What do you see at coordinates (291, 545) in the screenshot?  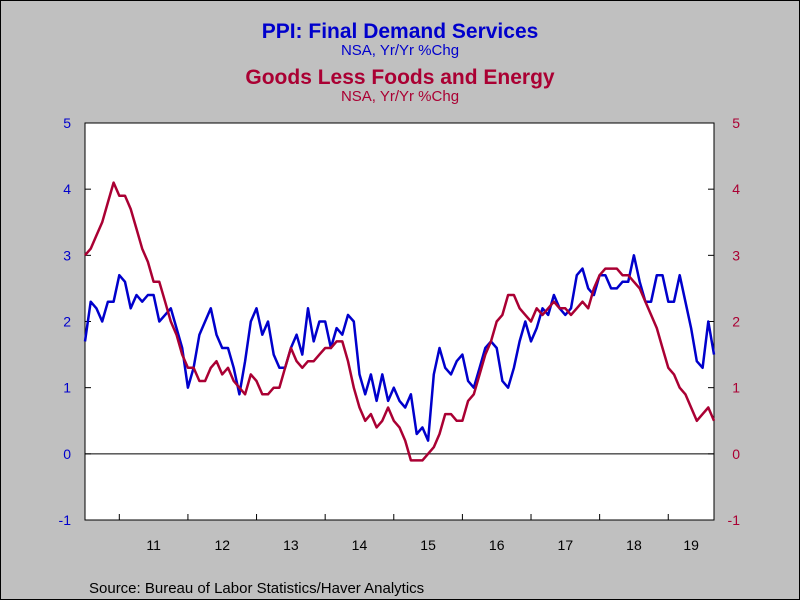 I see `x-tick-label: 13` at bounding box center [291, 545].